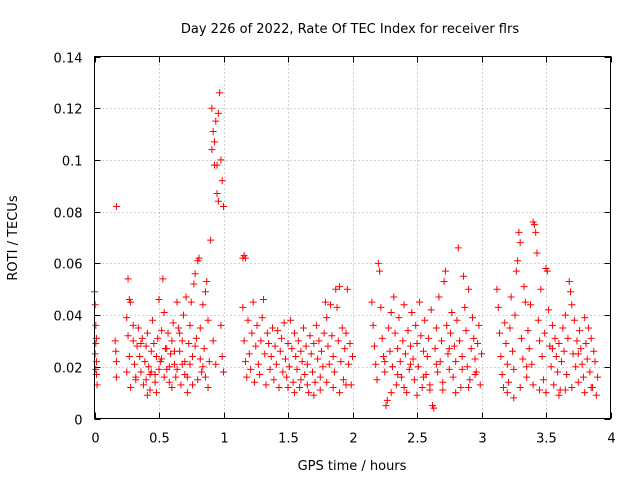  What do you see at coordinates (68, 110) in the screenshot?
I see `y-tick-label: 0.12` at bounding box center [68, 110].